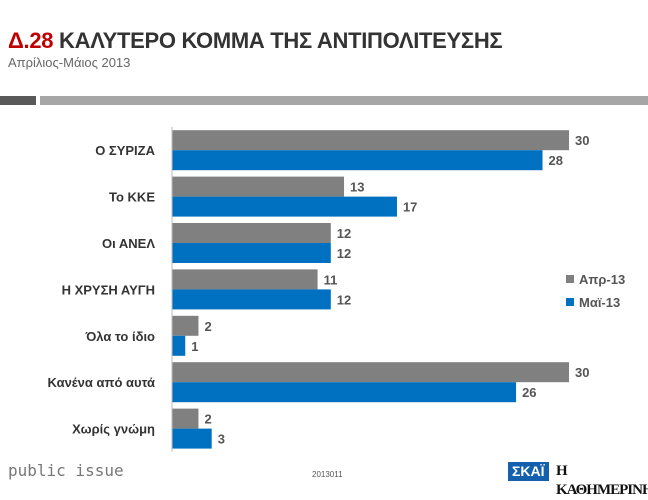  Describe the element at coordinates (357, 187) in the screenshot. I see `data-label: 13` at that location.